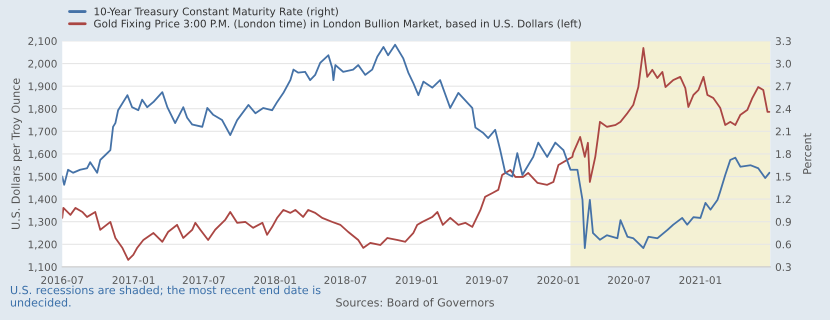 Image resolution: width=830 pixels, height=320 pixels. I want to click on x-tick-label: 2019-01, so click(417, 280).